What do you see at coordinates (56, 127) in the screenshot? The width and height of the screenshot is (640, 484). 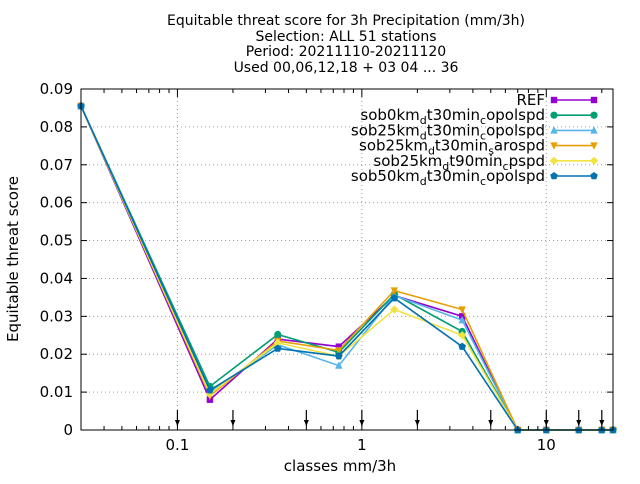 I see `y-tick-label: 0.08` at bounding box center [56, 127].